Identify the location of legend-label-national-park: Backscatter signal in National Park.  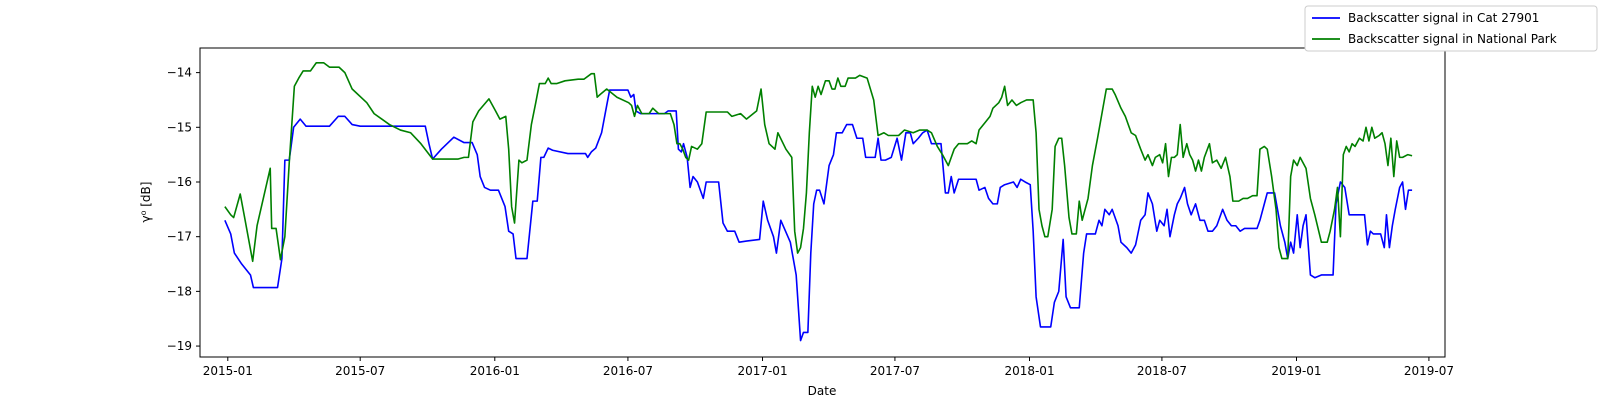
(1452, 39).